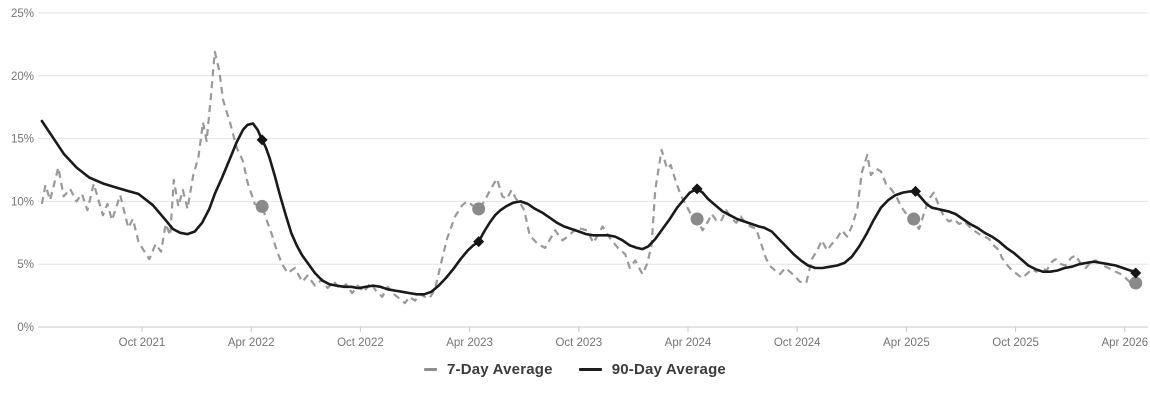 The height and width of the screenshot is (401, 1150). Describe the element at coordinates (22, 171) in the screenshot. I see `y-axis-labels: 0% 5% 10% 15% 20% 25%` at that location.